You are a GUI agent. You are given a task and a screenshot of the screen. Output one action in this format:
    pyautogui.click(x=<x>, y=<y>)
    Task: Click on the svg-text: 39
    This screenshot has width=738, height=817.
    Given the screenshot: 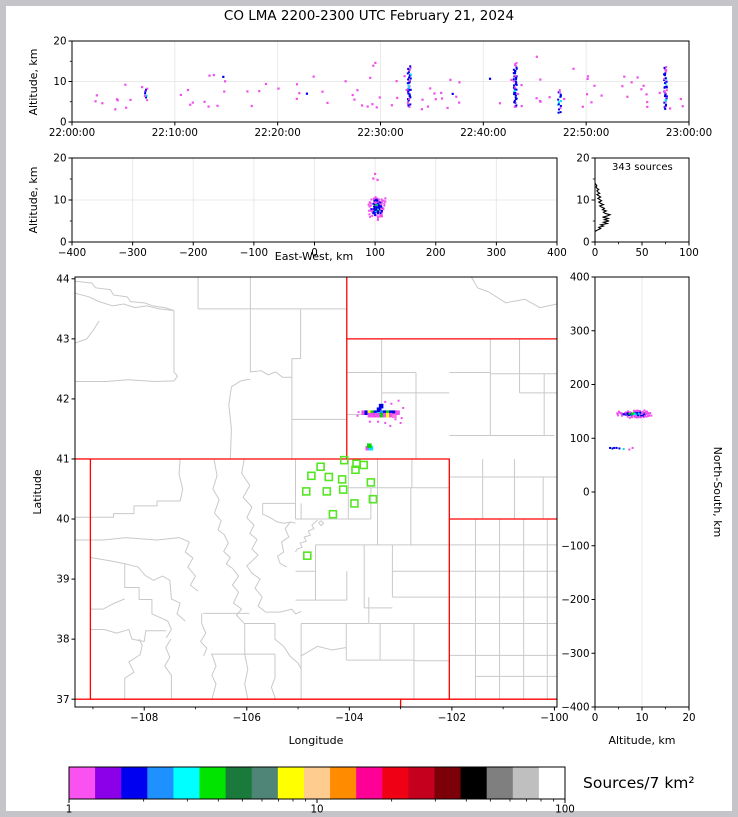 What is the action you would take?
    pyautogui.click(x=62, y=580)
    